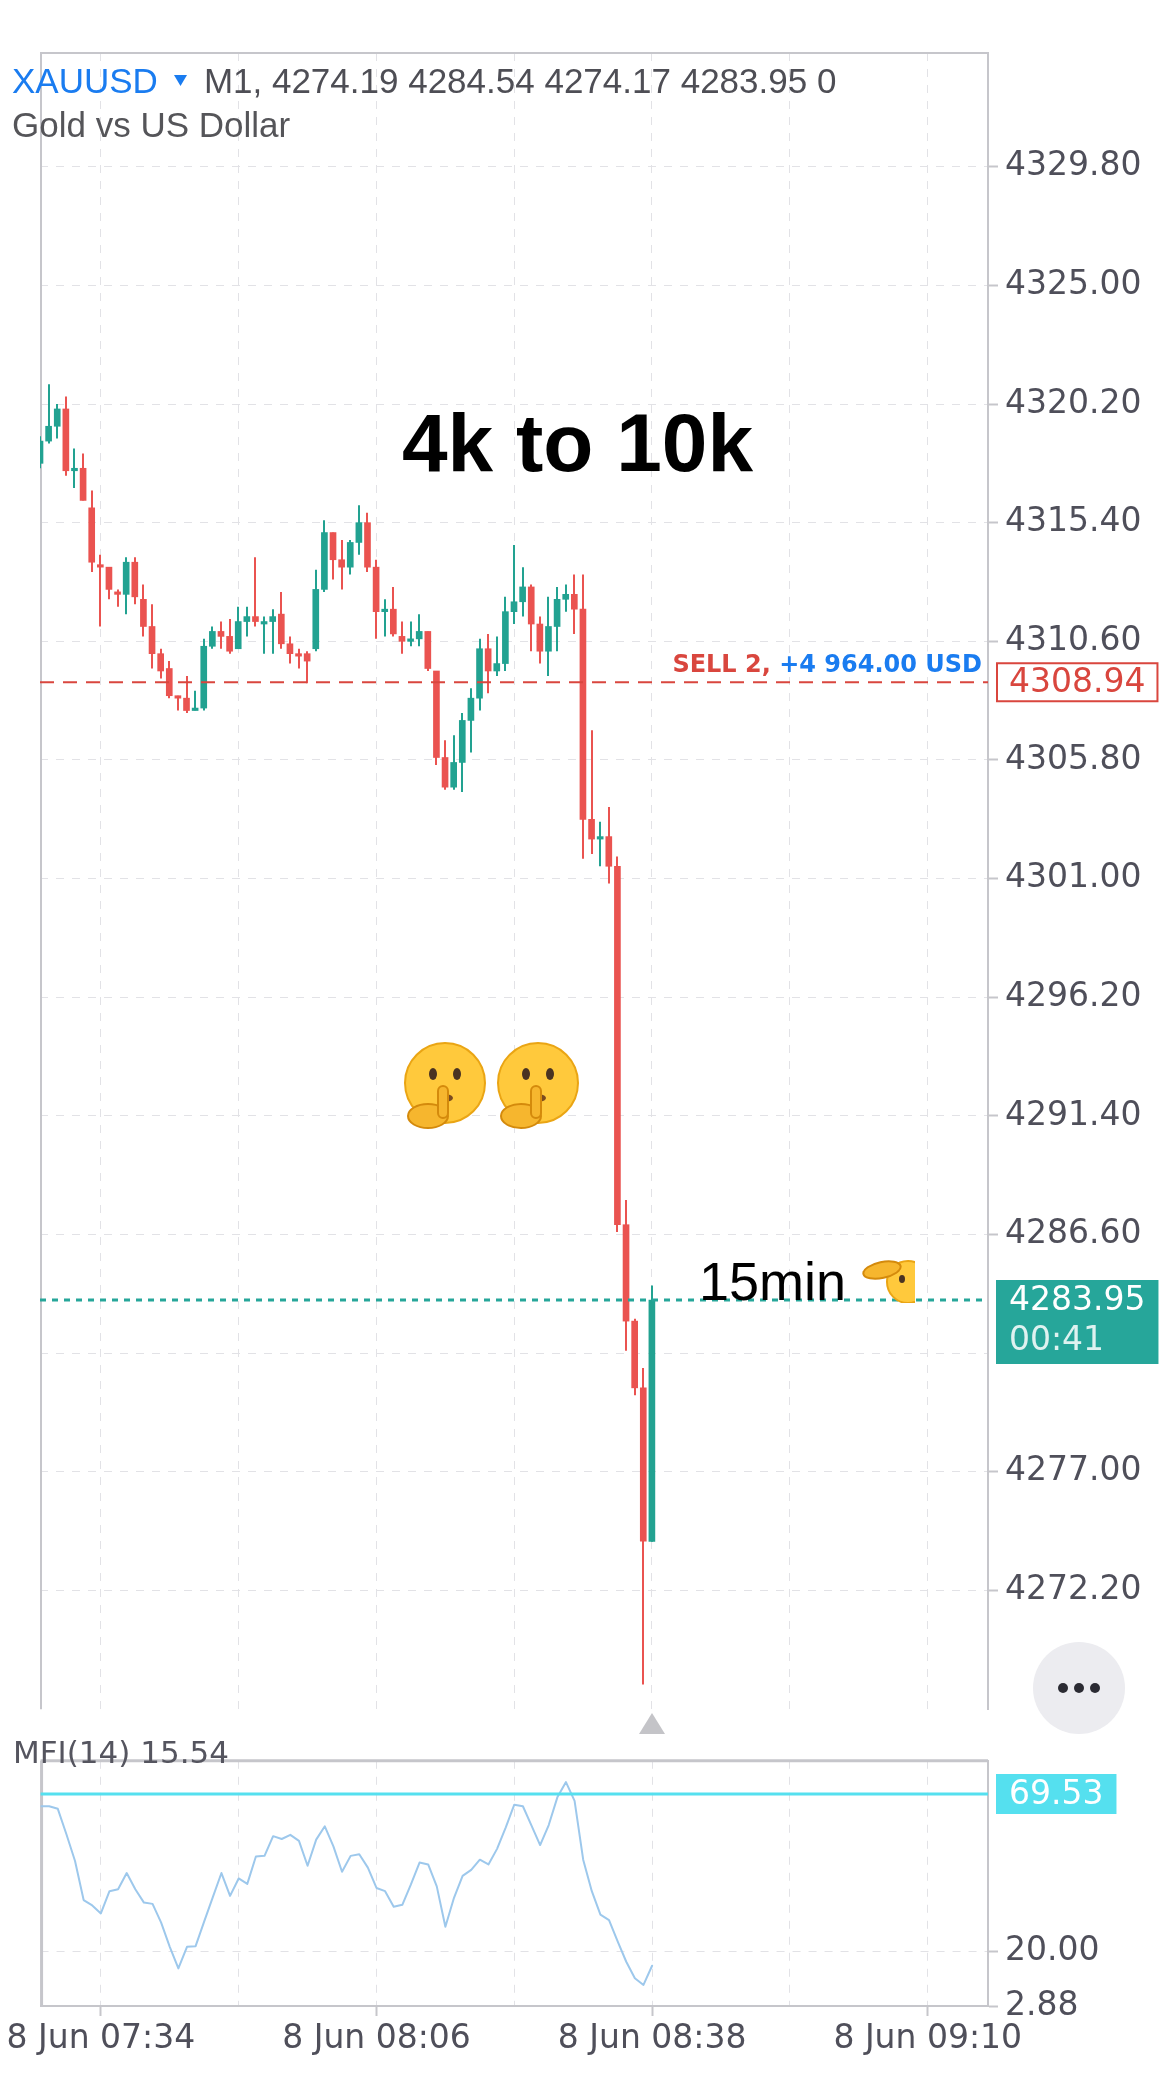  Describe the element at coordinates (1073, 876) in the screenshot. I see `y-tick-label: 4301.00` at that location.